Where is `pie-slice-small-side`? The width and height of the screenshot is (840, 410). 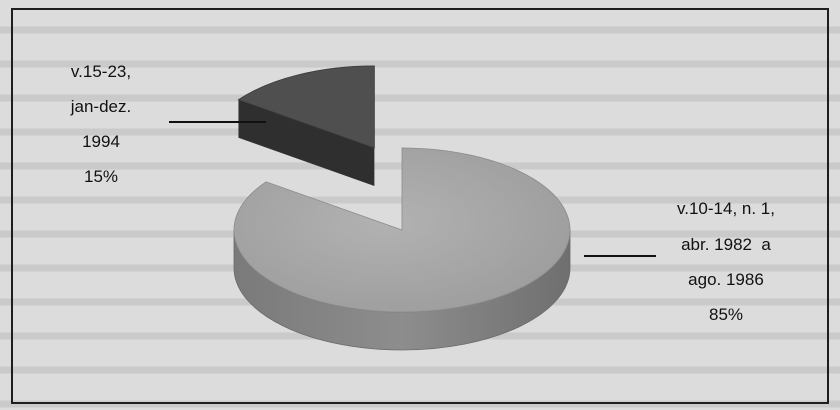
pie-slice-small-side is located at coordinates (306, 142).